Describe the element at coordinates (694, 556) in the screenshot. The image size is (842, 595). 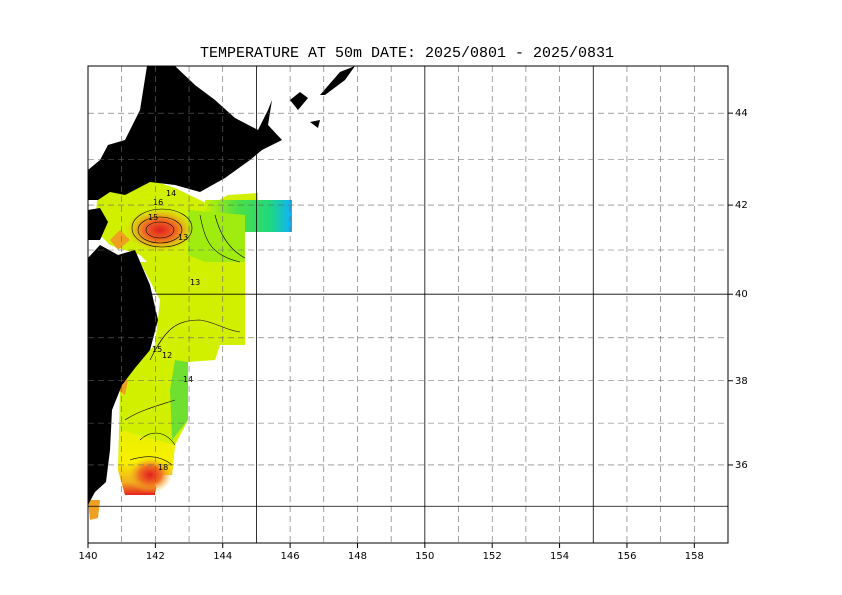
I see `x-tick-label: 158` at that location.